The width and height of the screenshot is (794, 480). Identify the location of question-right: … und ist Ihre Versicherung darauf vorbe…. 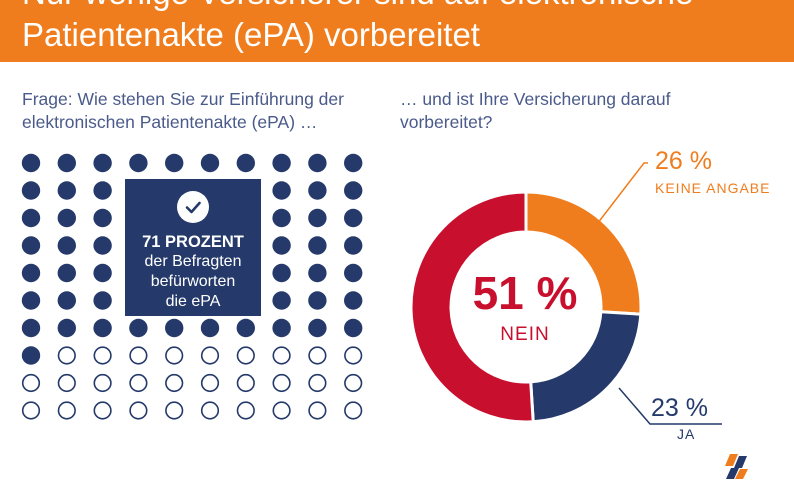
(535, 110).